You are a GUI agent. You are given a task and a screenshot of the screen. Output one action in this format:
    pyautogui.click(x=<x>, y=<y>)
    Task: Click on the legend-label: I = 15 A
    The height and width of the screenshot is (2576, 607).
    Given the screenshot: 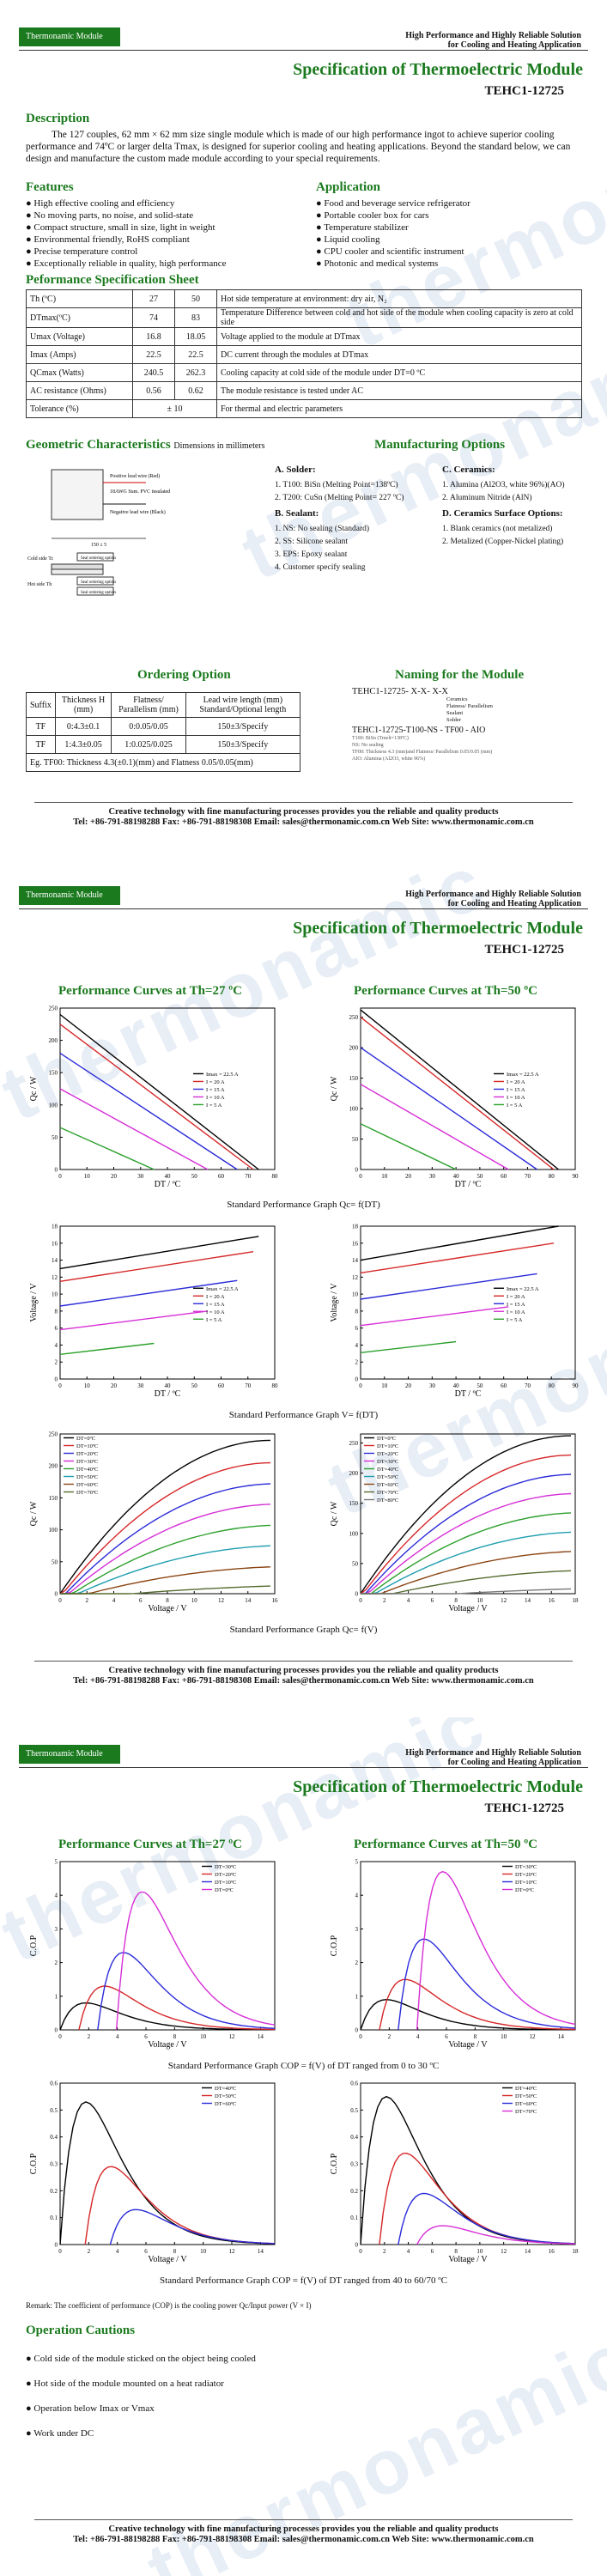 What is the action you would take?
    pyautogui.click(x=215, y=1090)
    